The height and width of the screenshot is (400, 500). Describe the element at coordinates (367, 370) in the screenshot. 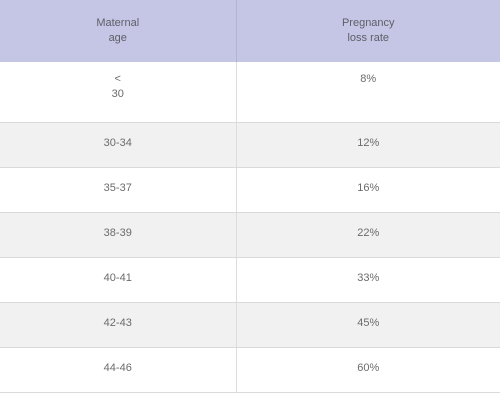

I see `rate-cell: 60%` at that location.